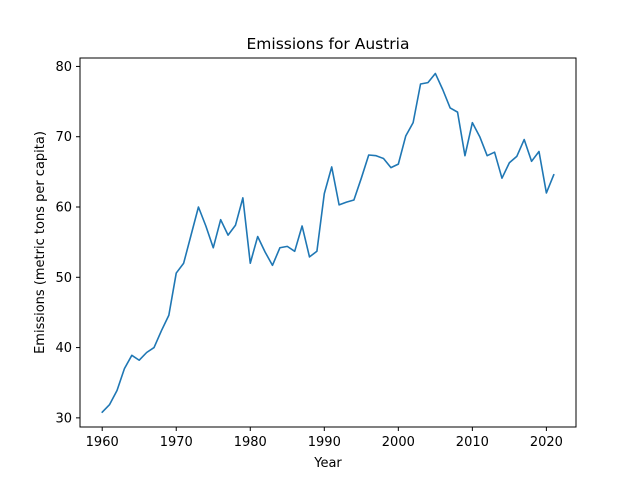  I want to click on y-tick-label: 40, so click(63, 348).